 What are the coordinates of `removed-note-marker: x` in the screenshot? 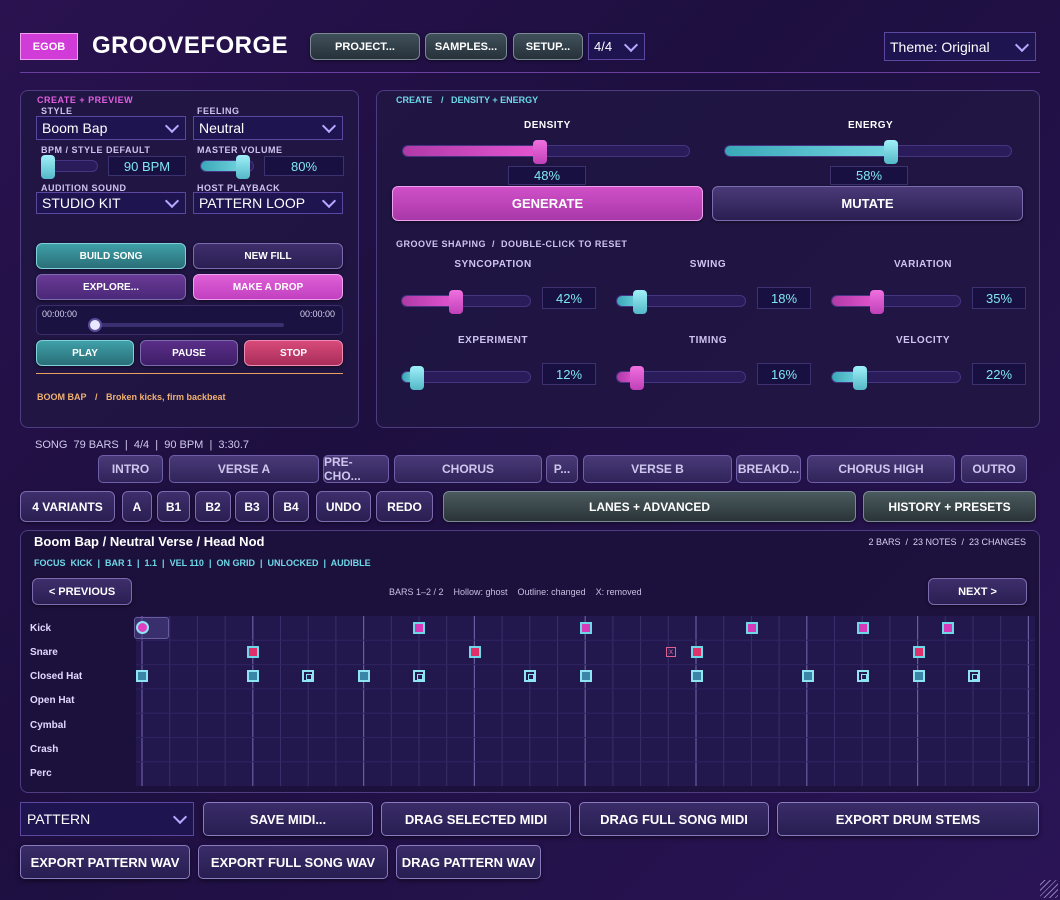 It's located at (671, 652).